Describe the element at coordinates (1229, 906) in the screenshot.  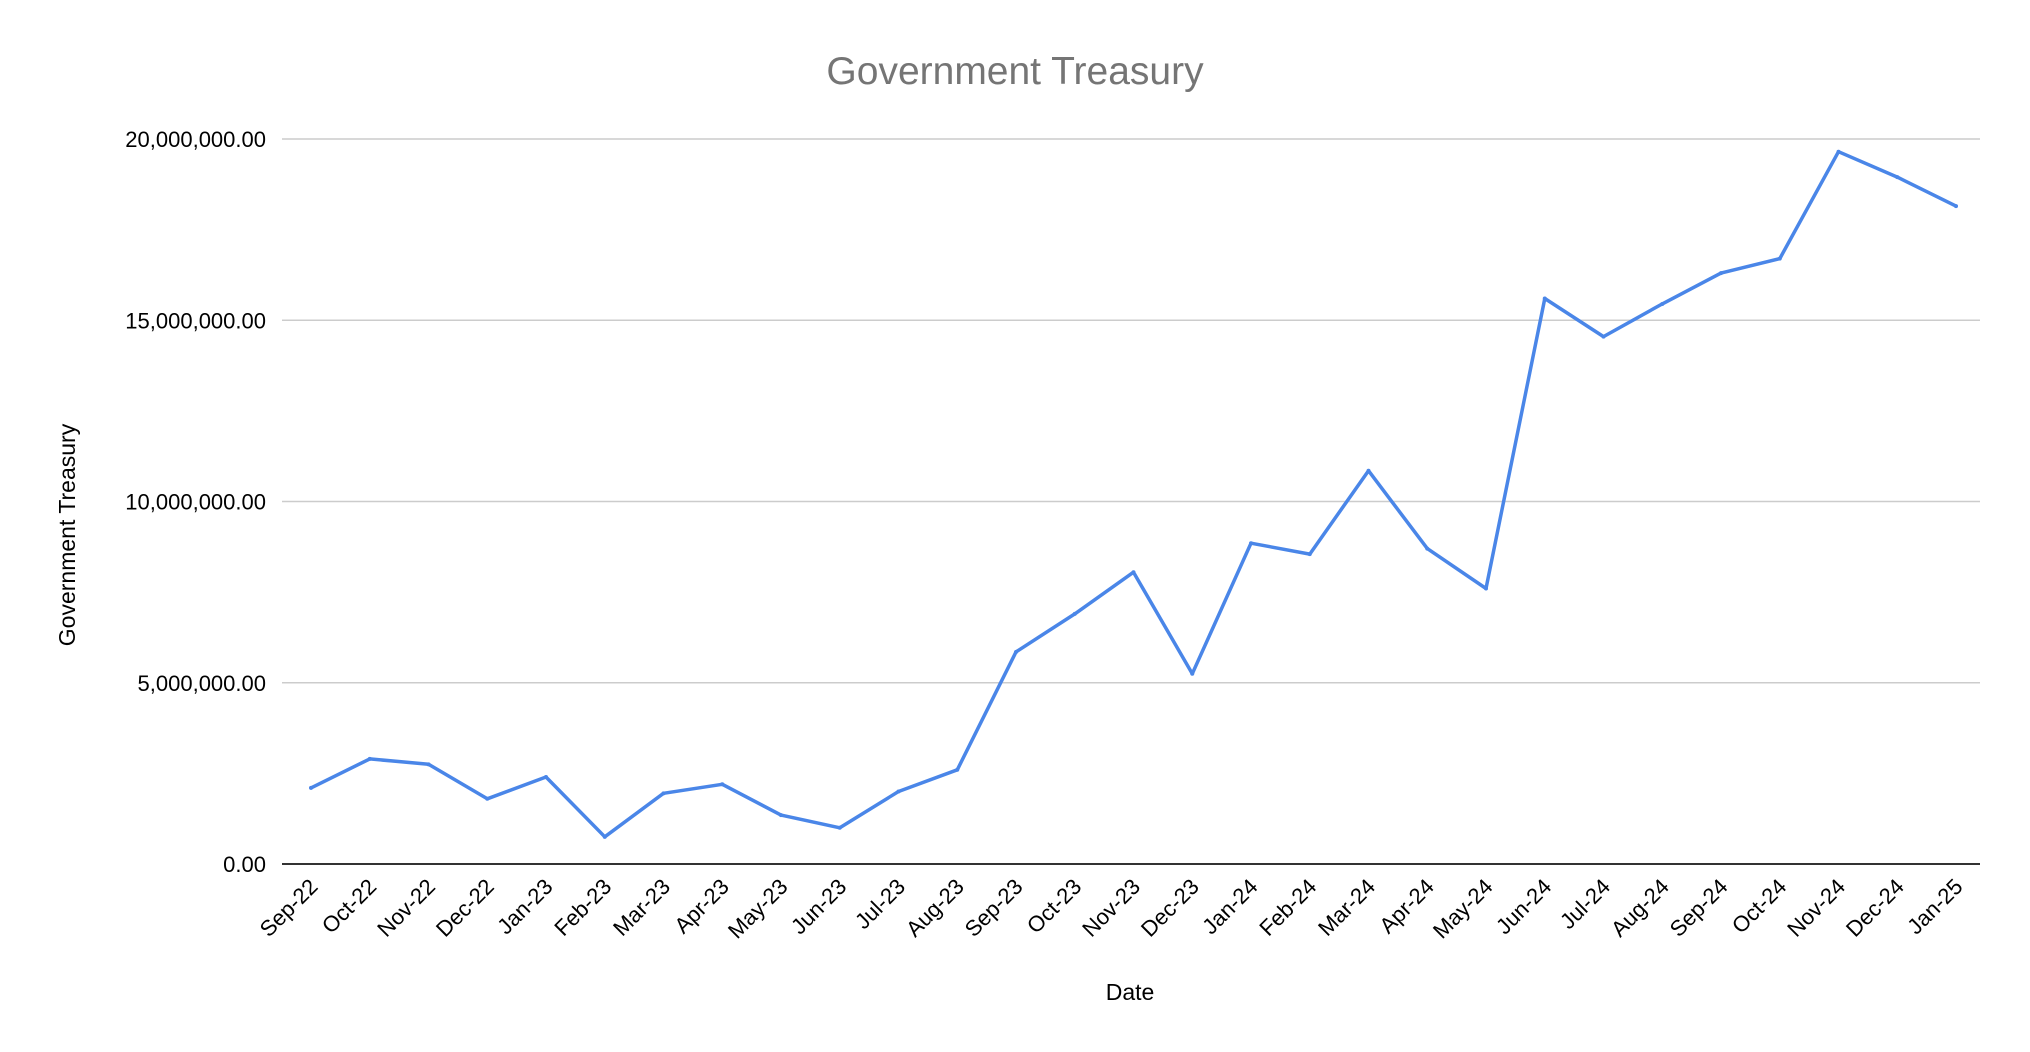
I see `x-tick-label: Jan-24` at that location.